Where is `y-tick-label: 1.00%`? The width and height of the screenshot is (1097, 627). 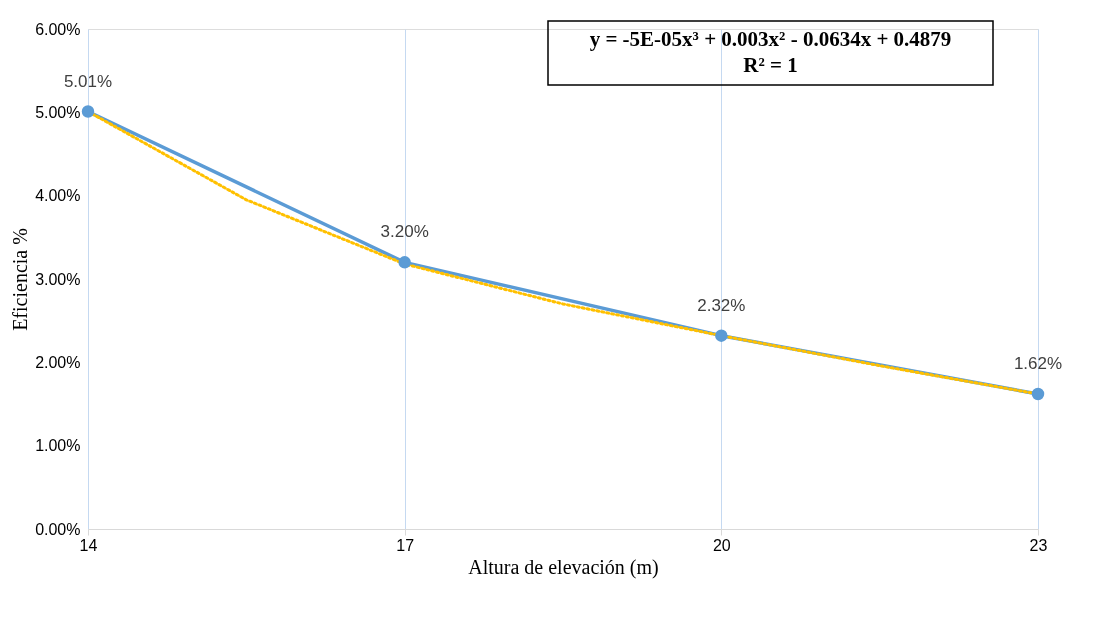
y-tick-label: 1.00% is located at coordinates (58, 446).